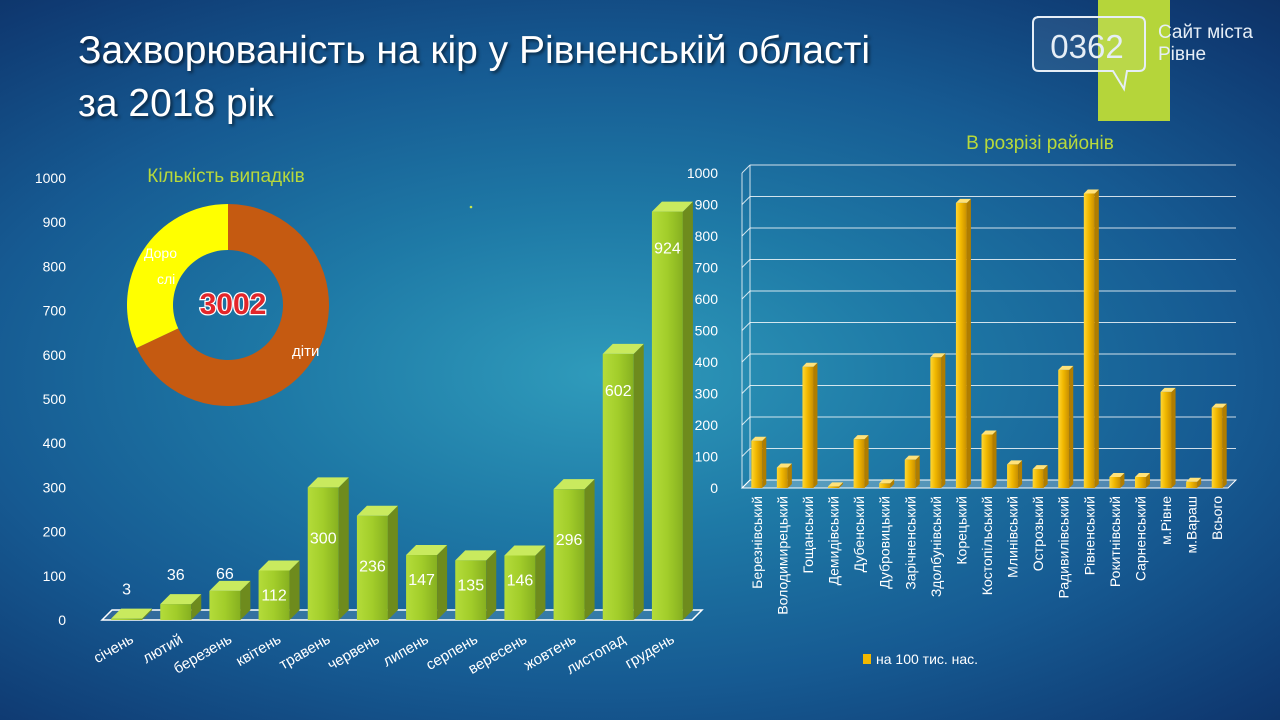 This screenshot has width=1280, height=720. What do you see at coordinates (910, 543) in the screenshot?
I see `right-x-tick: Зарічненський` at bounding box center [910, 543].